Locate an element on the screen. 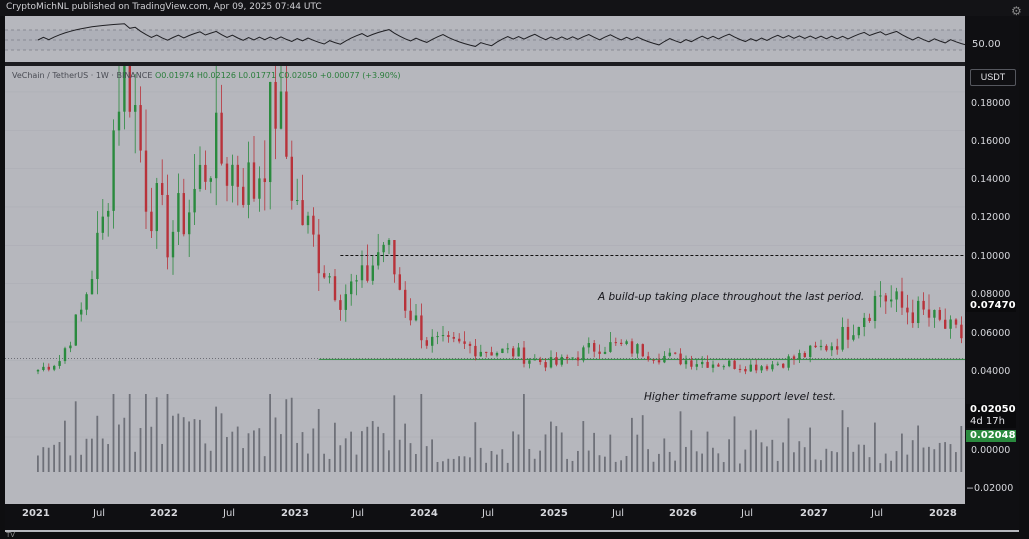 The height and width of the screenshot is (539, 1029). time-axis is located at coordinates (485, 517).